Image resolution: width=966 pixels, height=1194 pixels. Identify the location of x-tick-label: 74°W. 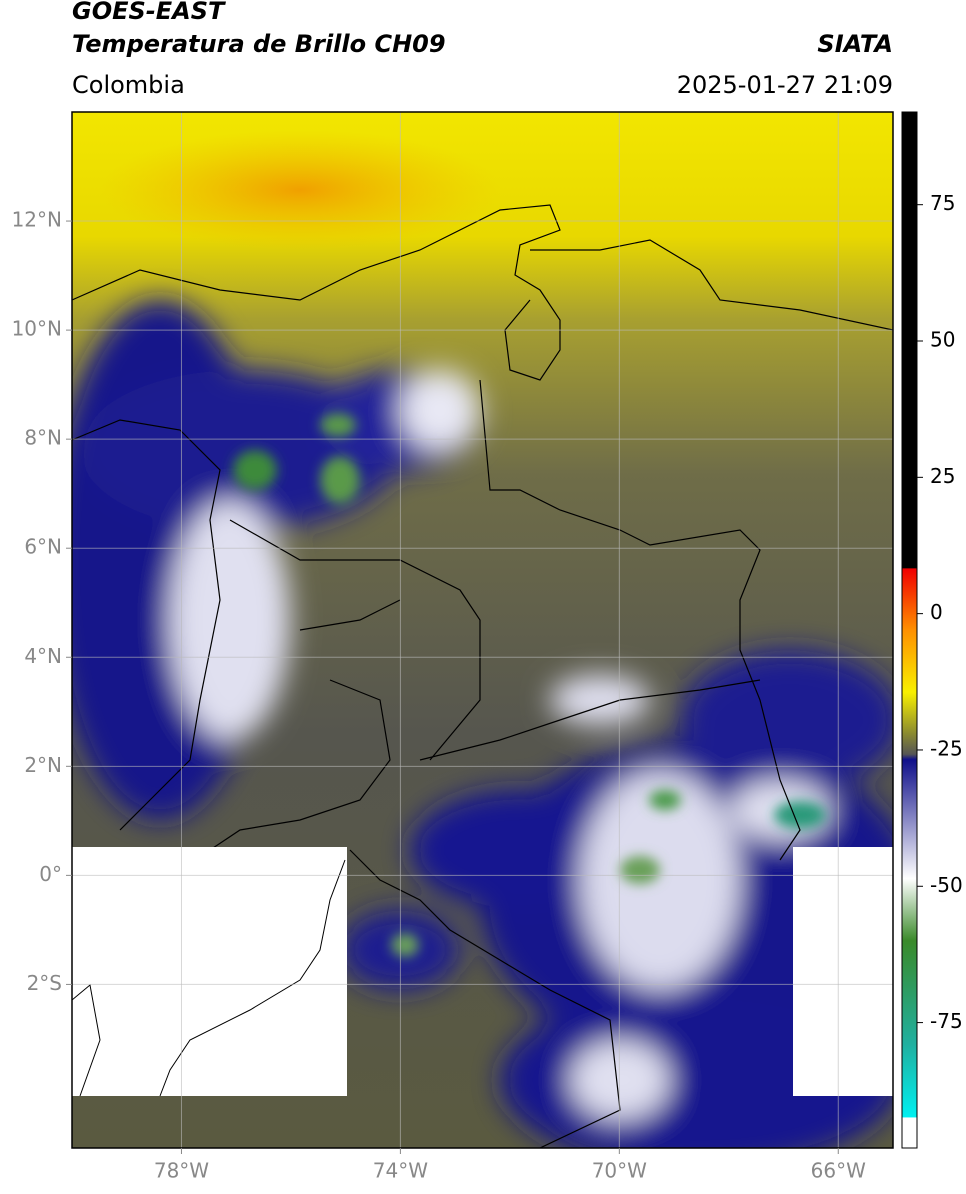
(400, 1171).